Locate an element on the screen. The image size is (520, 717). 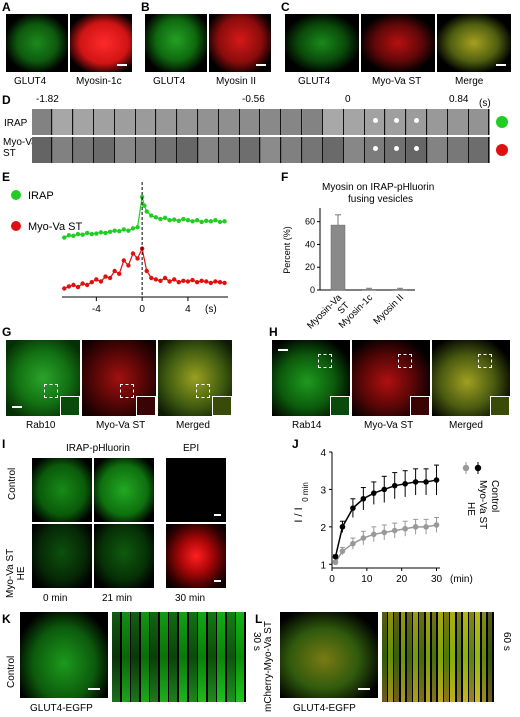
panel-a-glut4-image is located at coordinates (37, 43).